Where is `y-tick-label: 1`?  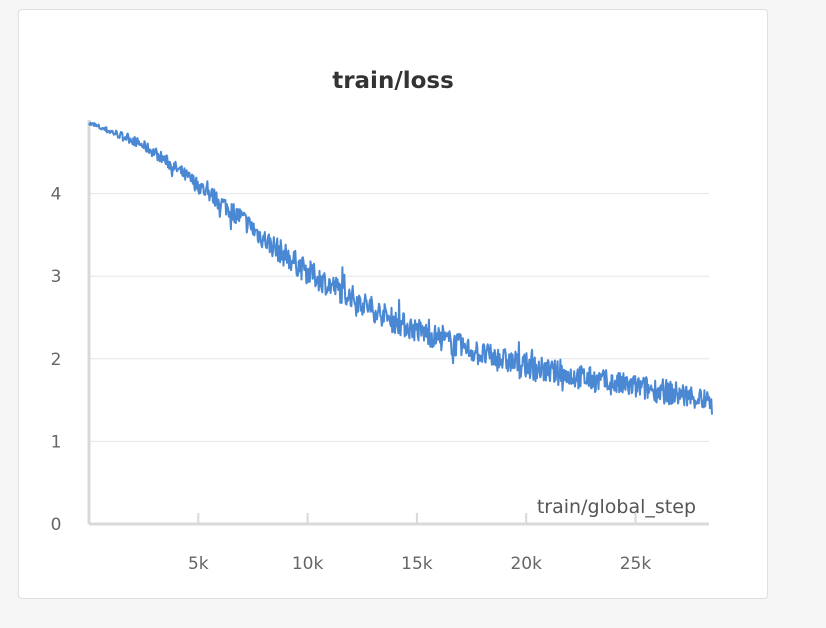
y-tick-label: 1 is located at coordinates (56, 442).